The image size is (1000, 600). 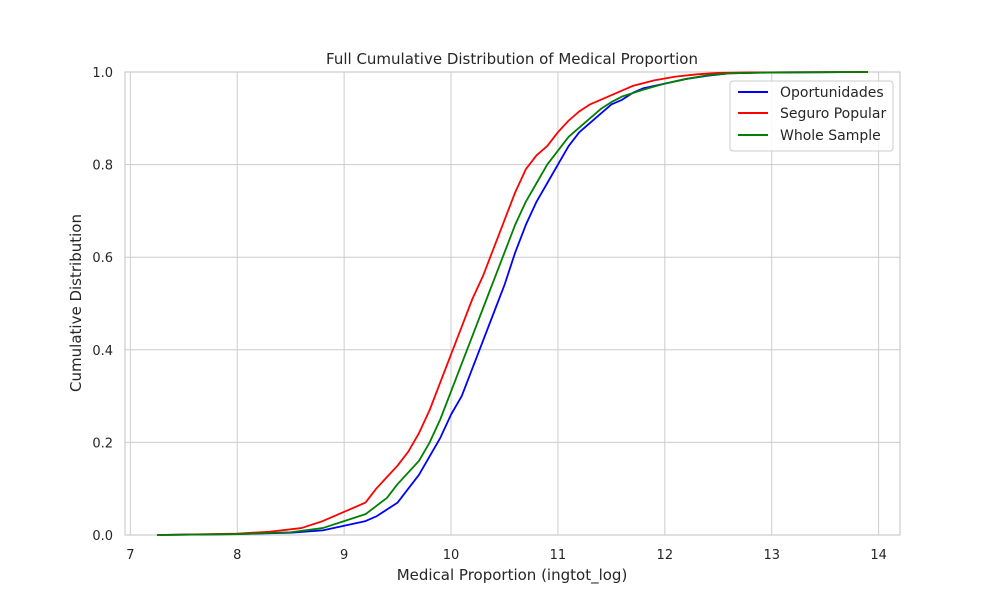 What do you see at coordinates (102, 536) in the screenshot?
I see `y-tick-label: 0.0` at bounding box center [102, 536].